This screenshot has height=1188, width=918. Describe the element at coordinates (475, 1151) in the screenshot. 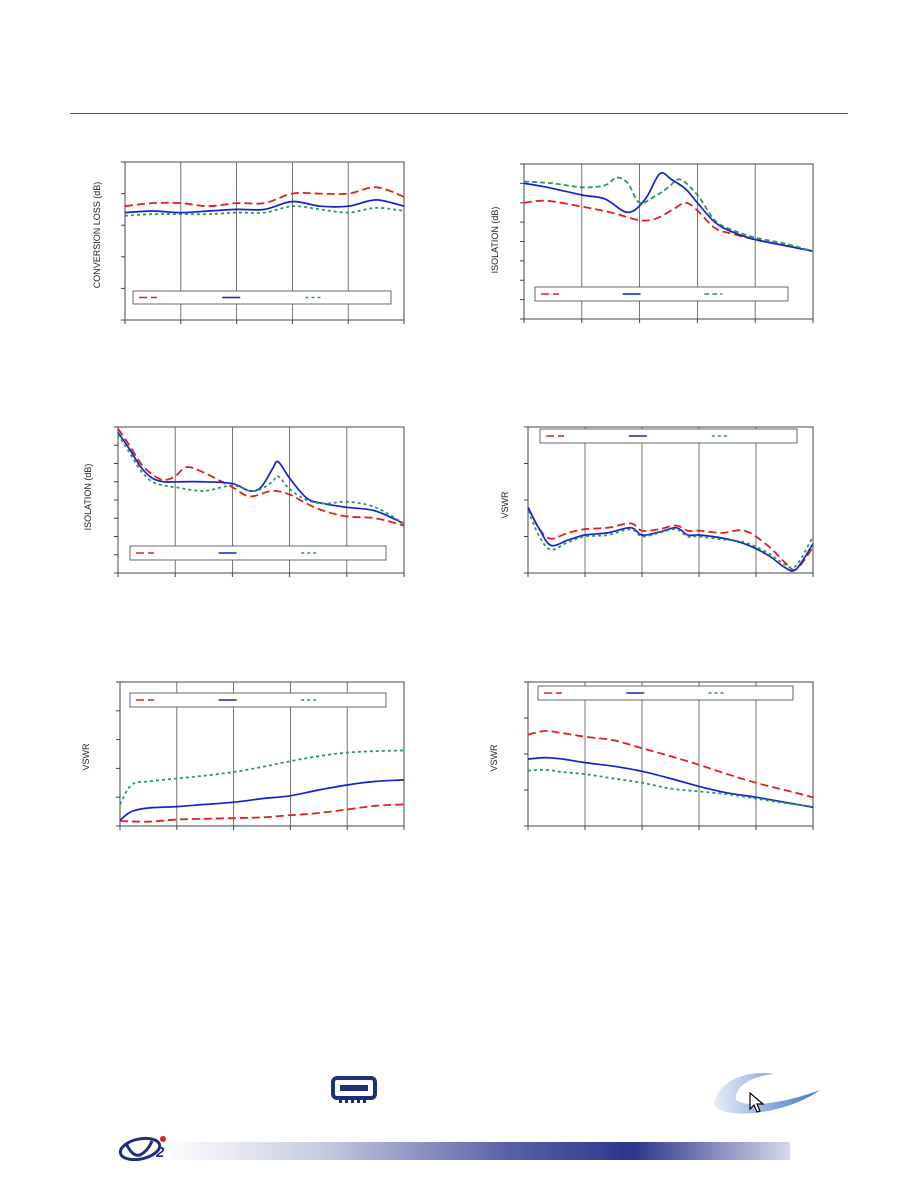

I see `footer-gradient-band` at that location.